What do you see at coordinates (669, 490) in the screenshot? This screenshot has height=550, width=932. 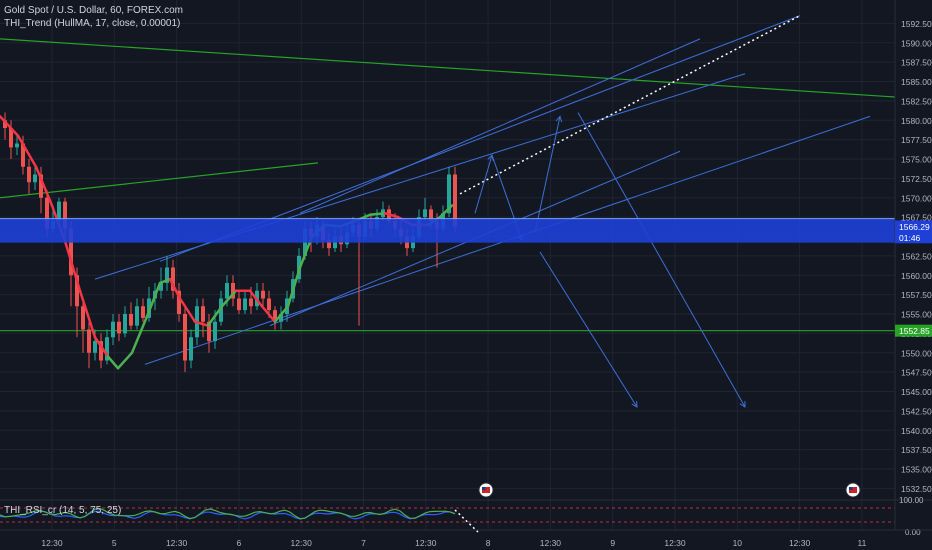 I see `event-flags` at bounding box center [669, 490].